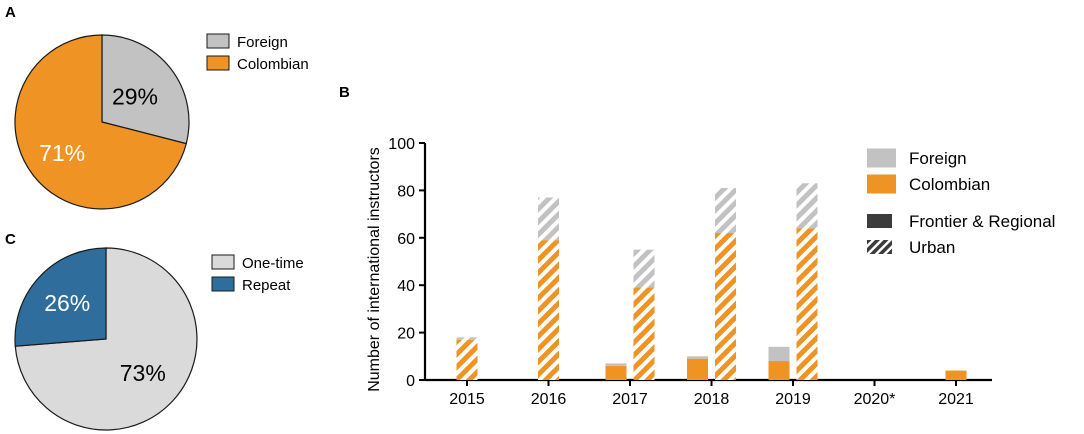 Image resolution: width=1084 pixels, height=434 pixels. What do you see at coordinates (779, 370) in the screenshot?
I see `bar-segment-colombian-2019-frontier` at bounding box center [779, 370].